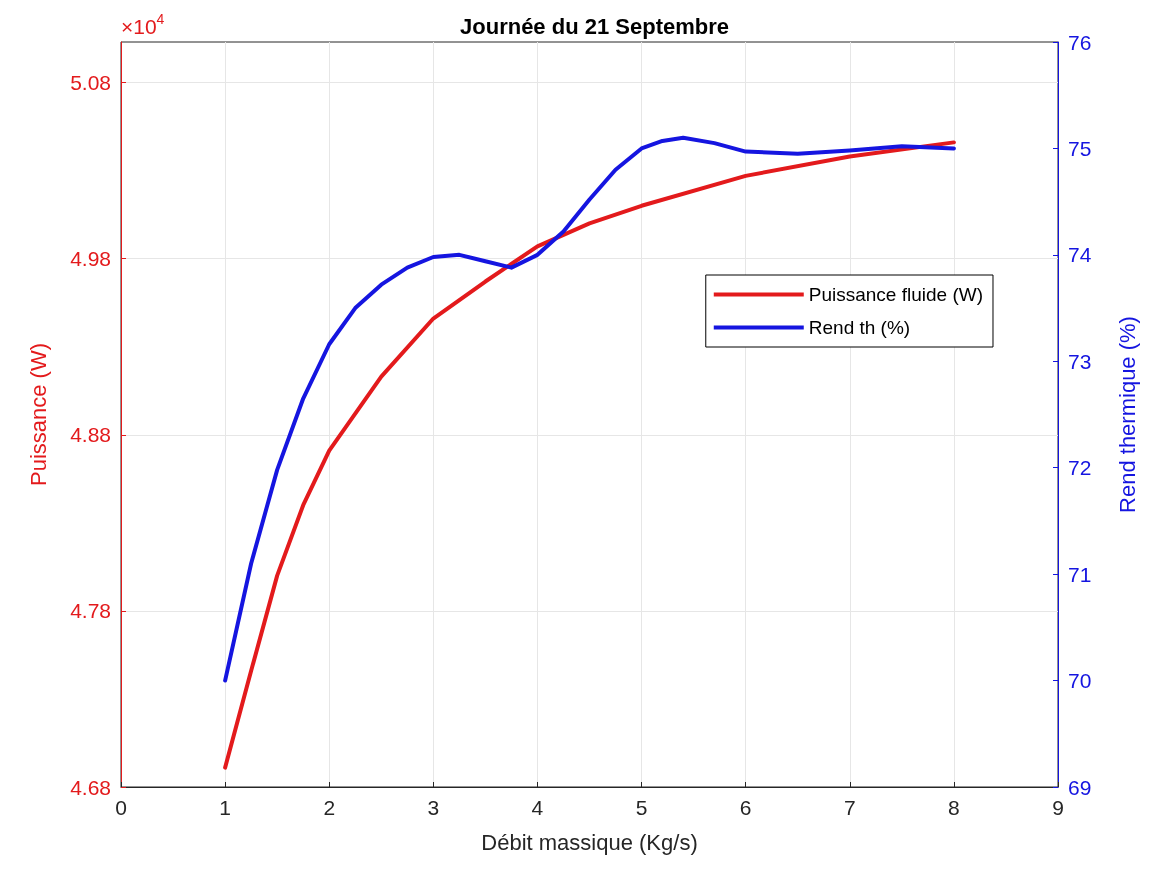 This screenshot has height=881, width=1158. What do you see at coordinates (90, 787) in the screenshot?
I see `y-tick-label: 4.68` at bounding box center [90, 787].